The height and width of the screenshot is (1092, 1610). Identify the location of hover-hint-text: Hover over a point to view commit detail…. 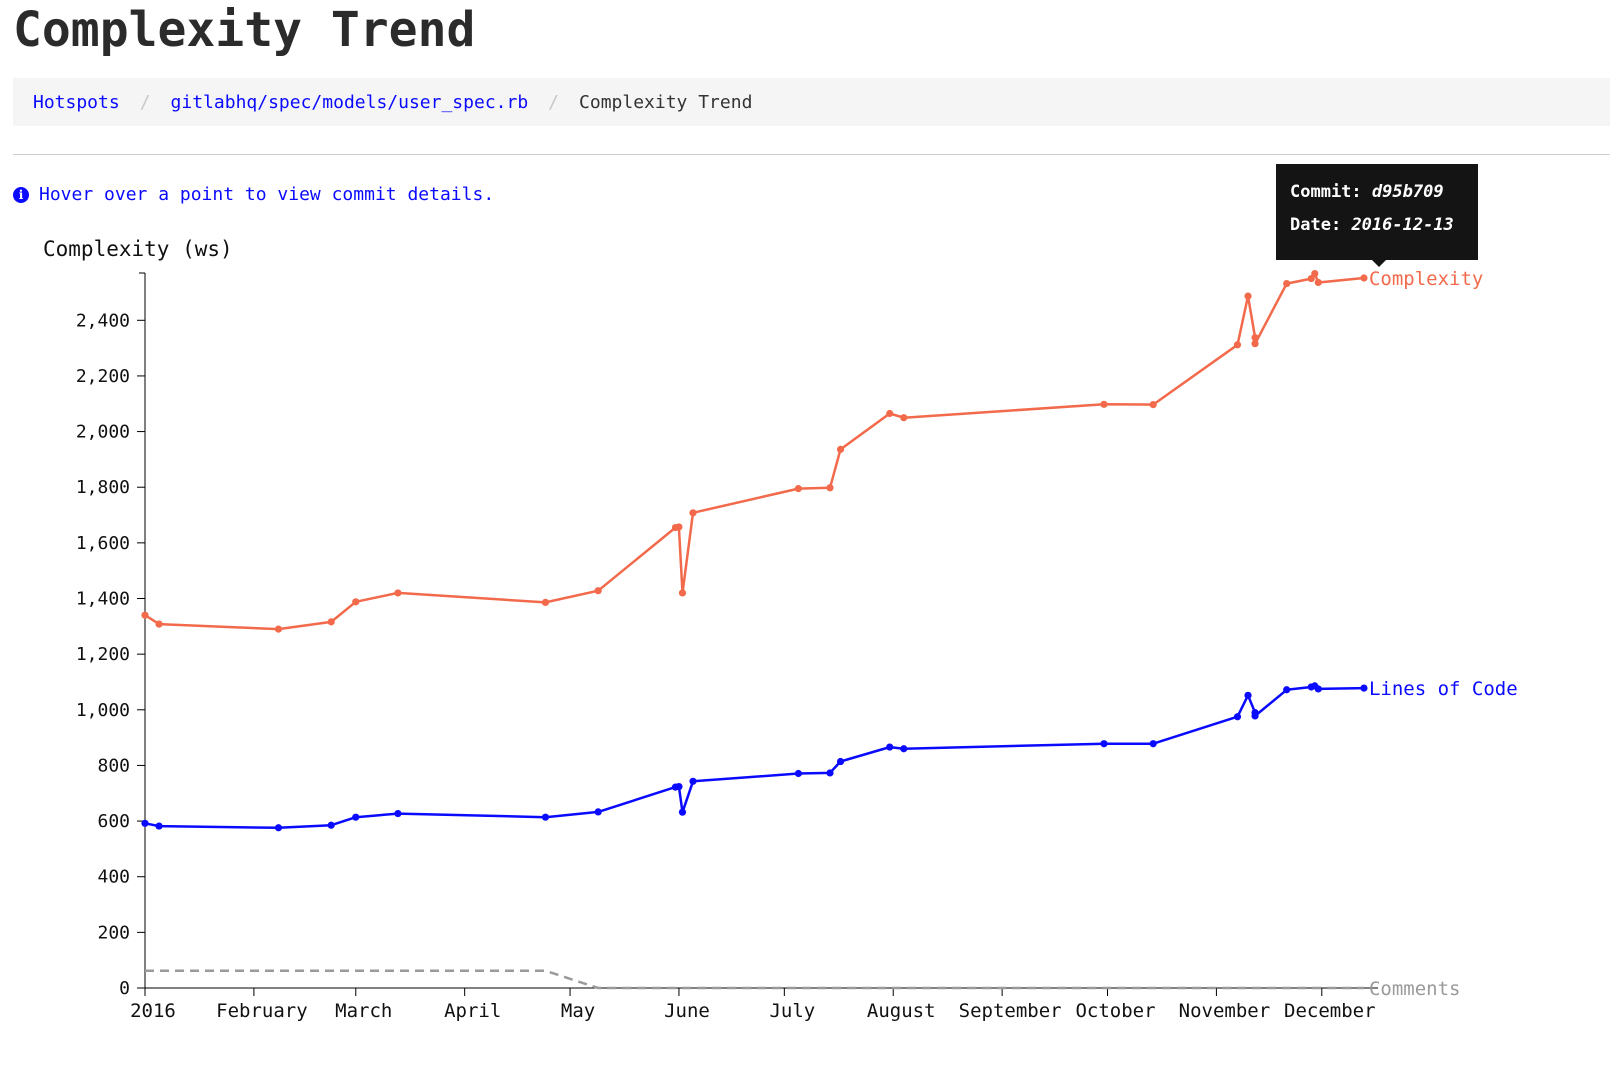
(267, 194).